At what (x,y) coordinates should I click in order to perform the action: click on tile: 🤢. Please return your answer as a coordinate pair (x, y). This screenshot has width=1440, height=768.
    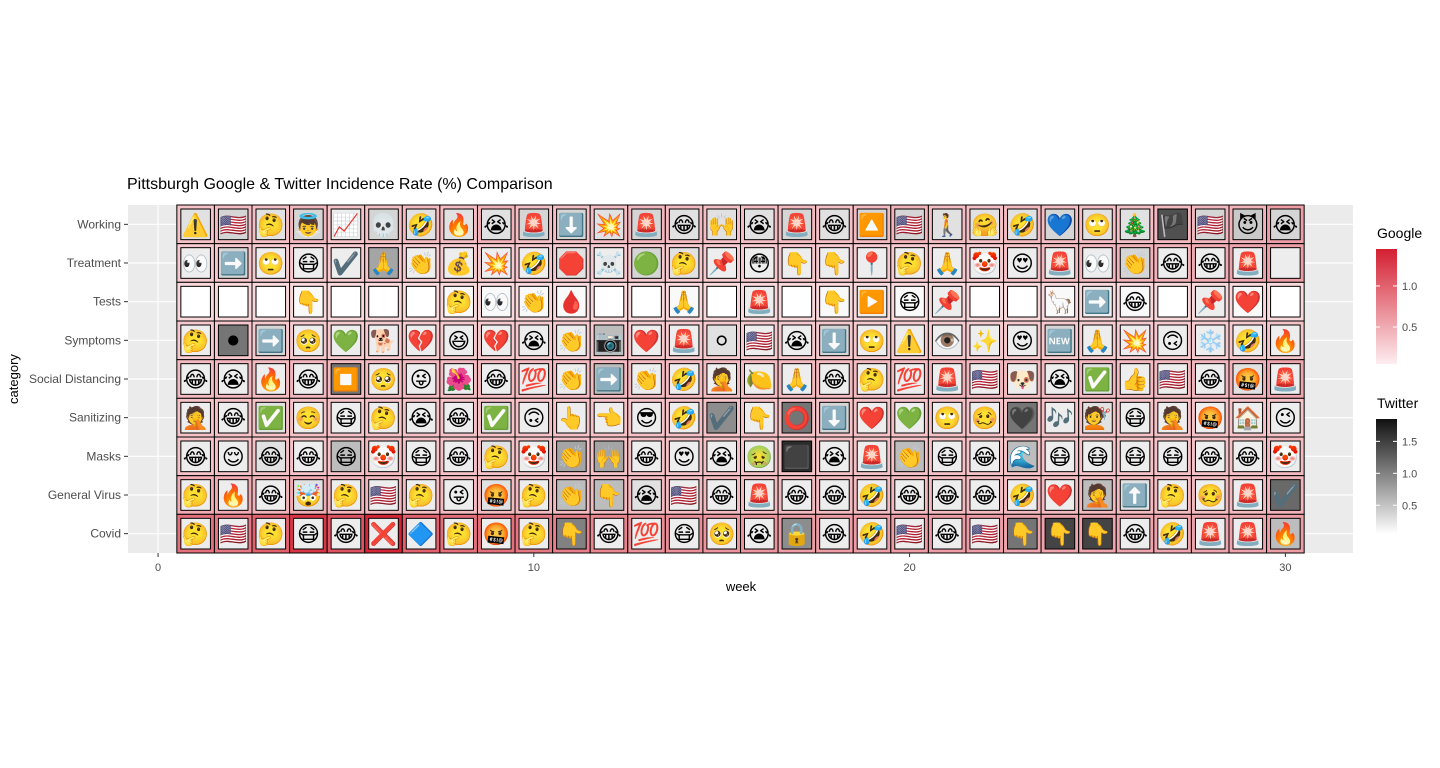
    Looking at the image, I should click on (759, 456).